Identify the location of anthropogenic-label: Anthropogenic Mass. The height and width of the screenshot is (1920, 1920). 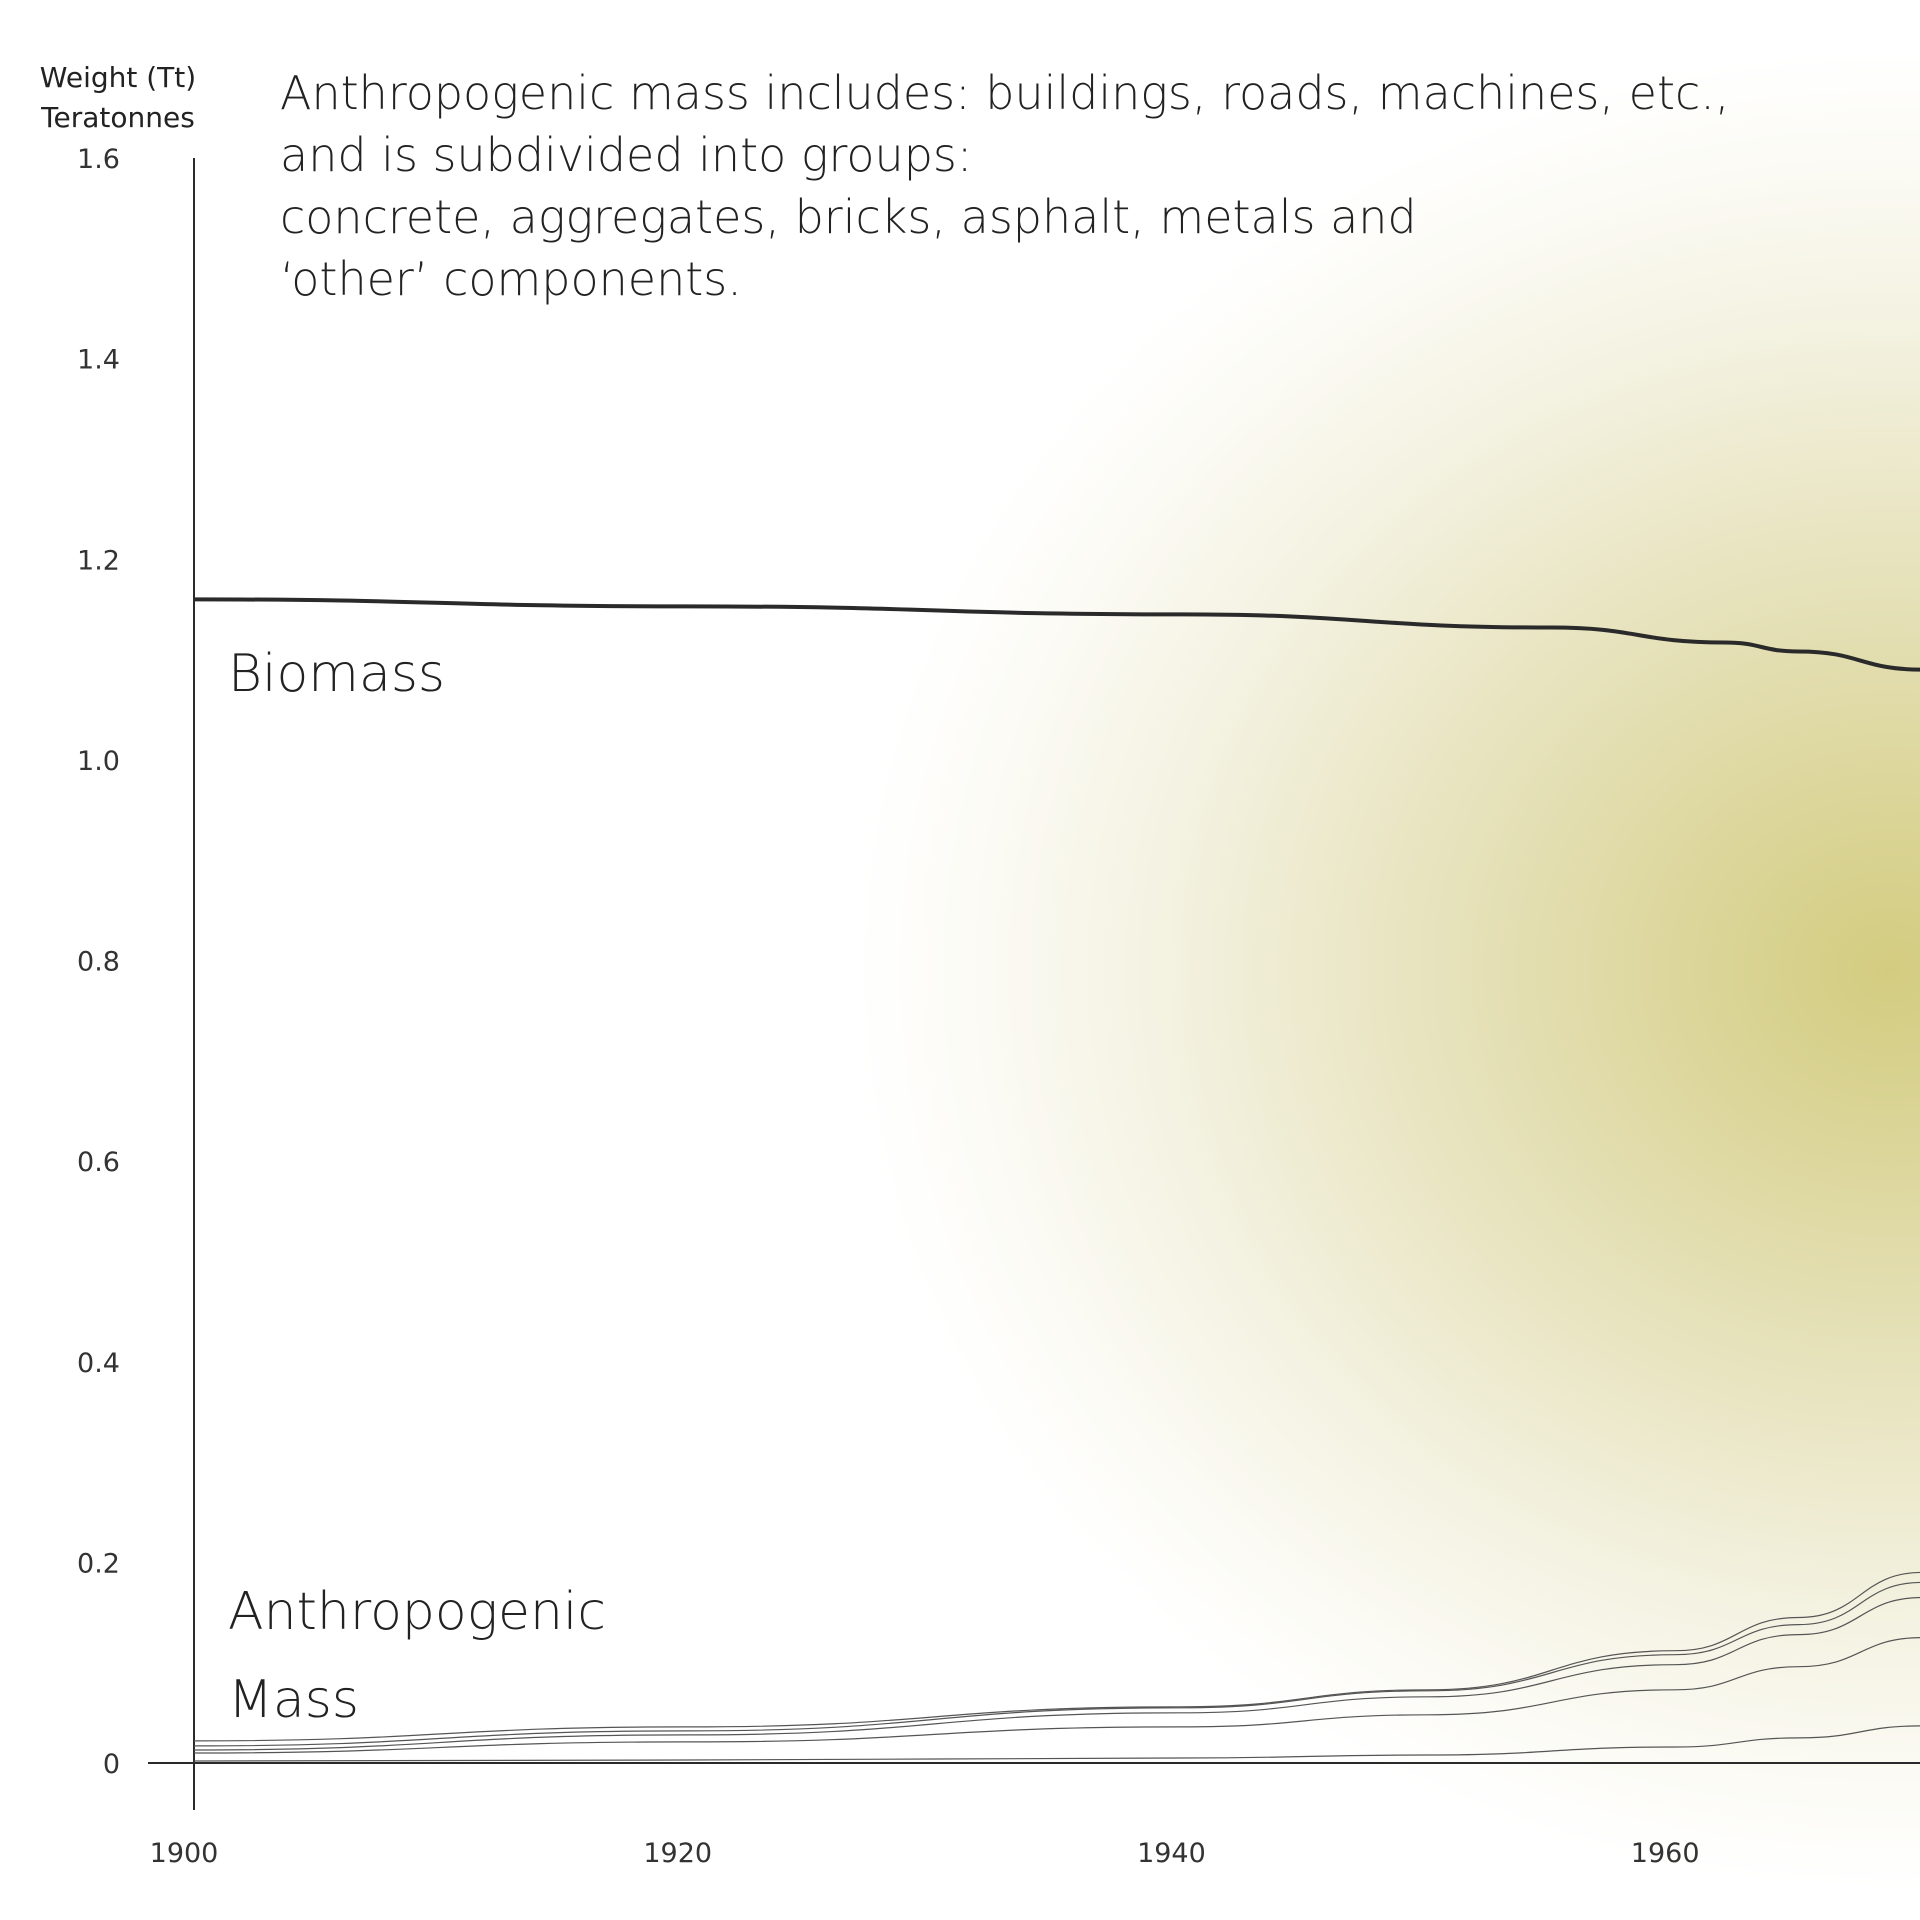
(417, 1656).